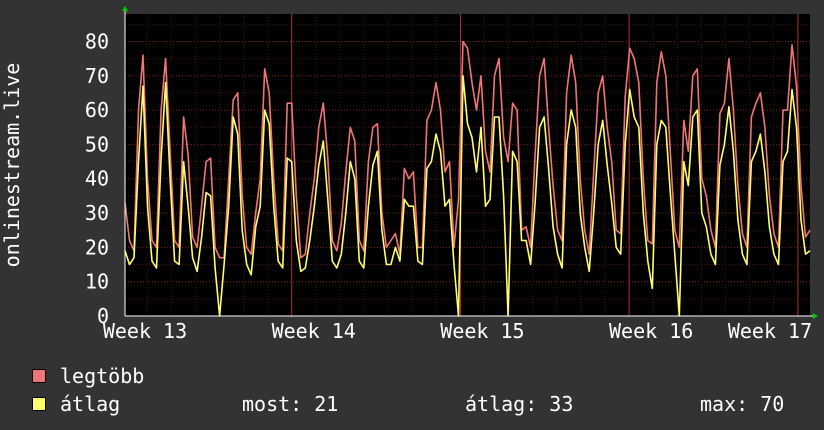 The width and height of the screenshot is (824, 430). Describe the element at coordinates (770, 331) in the screenshot. I see `x-tick-label: Week 17` at that location.